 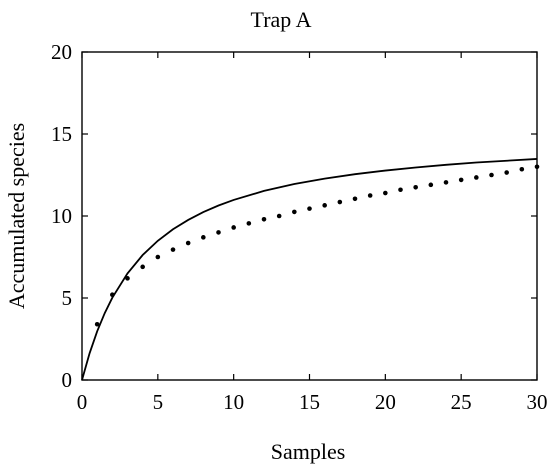 I want to click on x-tick-label: 20, so click(x=385, y=402).